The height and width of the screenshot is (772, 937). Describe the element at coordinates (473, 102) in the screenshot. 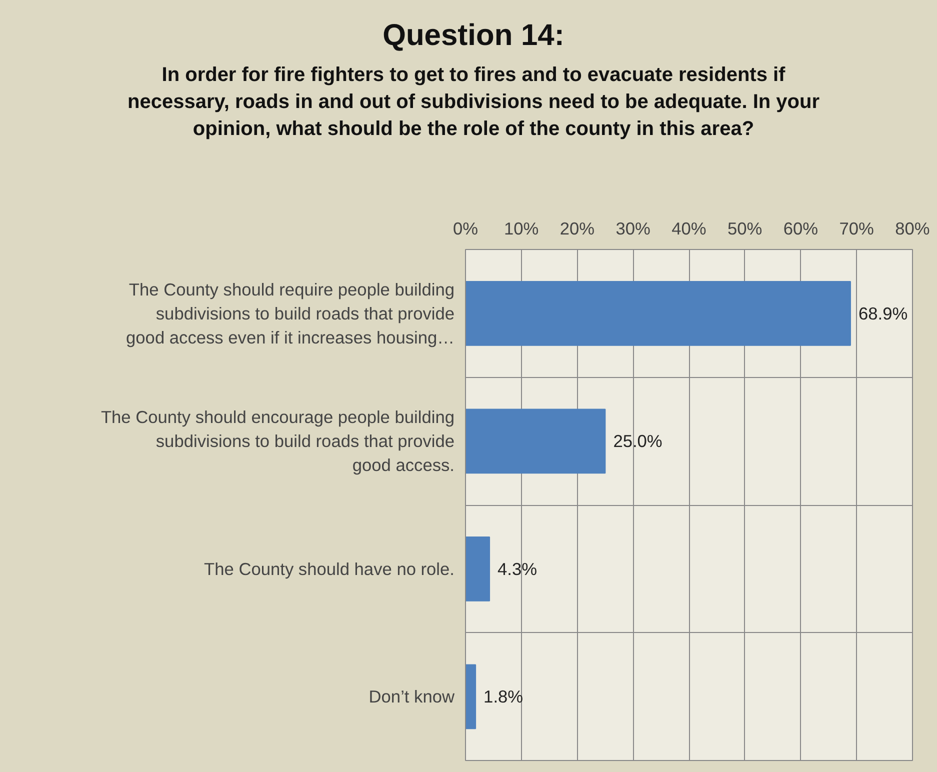

I see `chart-subtitle: In order for fire fighters to get to fires and to evacuate residents if necessary, roads in and out of subdivisions need to be adequate. In your opinion, what should be the role of the county in this area?` at that location.